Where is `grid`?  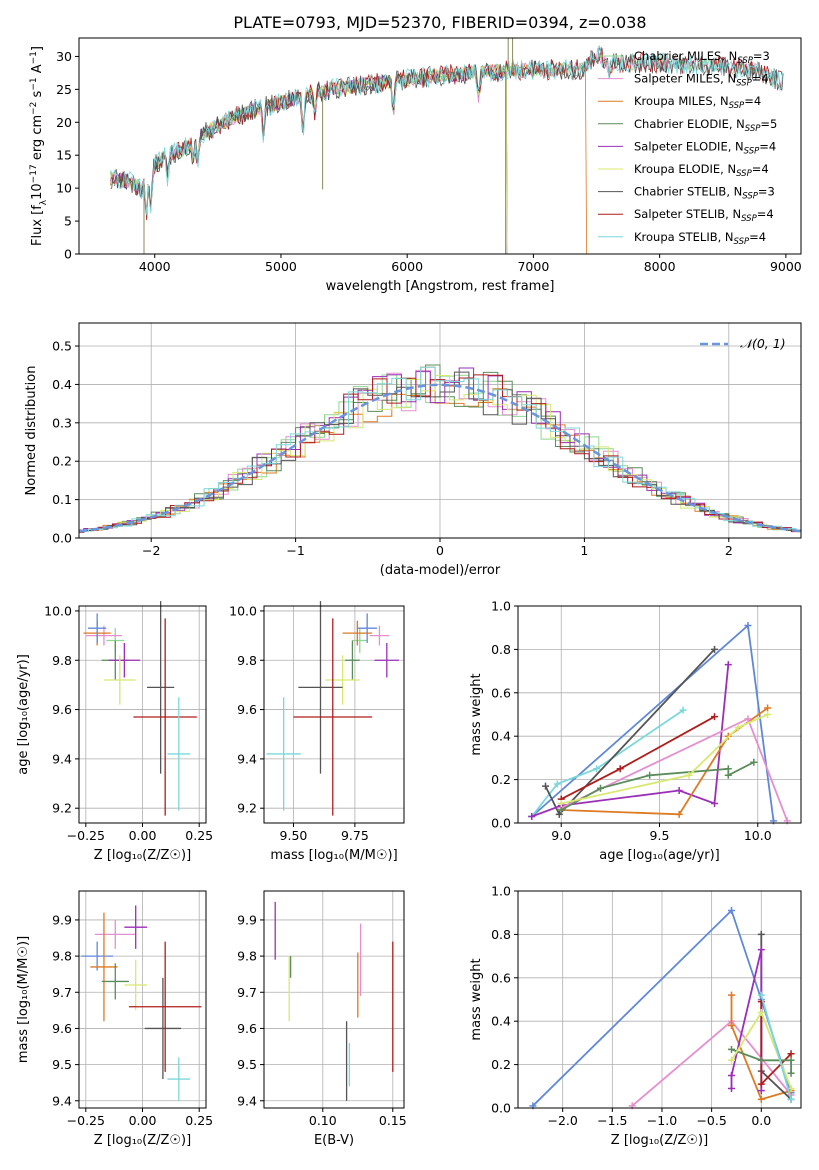 grid is located at coordinates (142, 714).